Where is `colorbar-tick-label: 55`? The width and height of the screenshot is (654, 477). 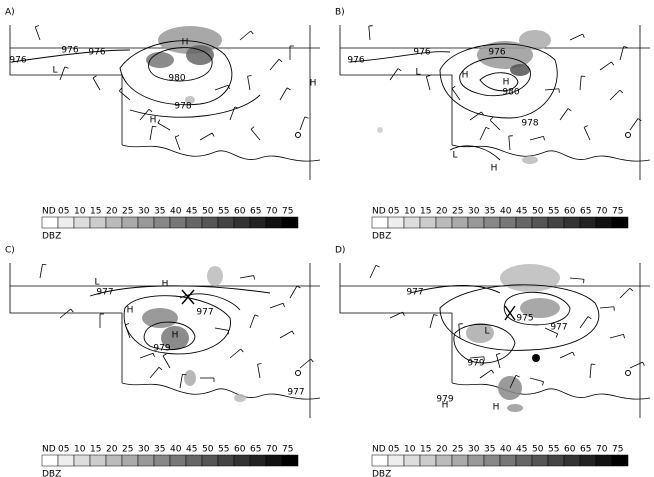 colorbar-tick-label: 55 is located at coordinates (553, 212).